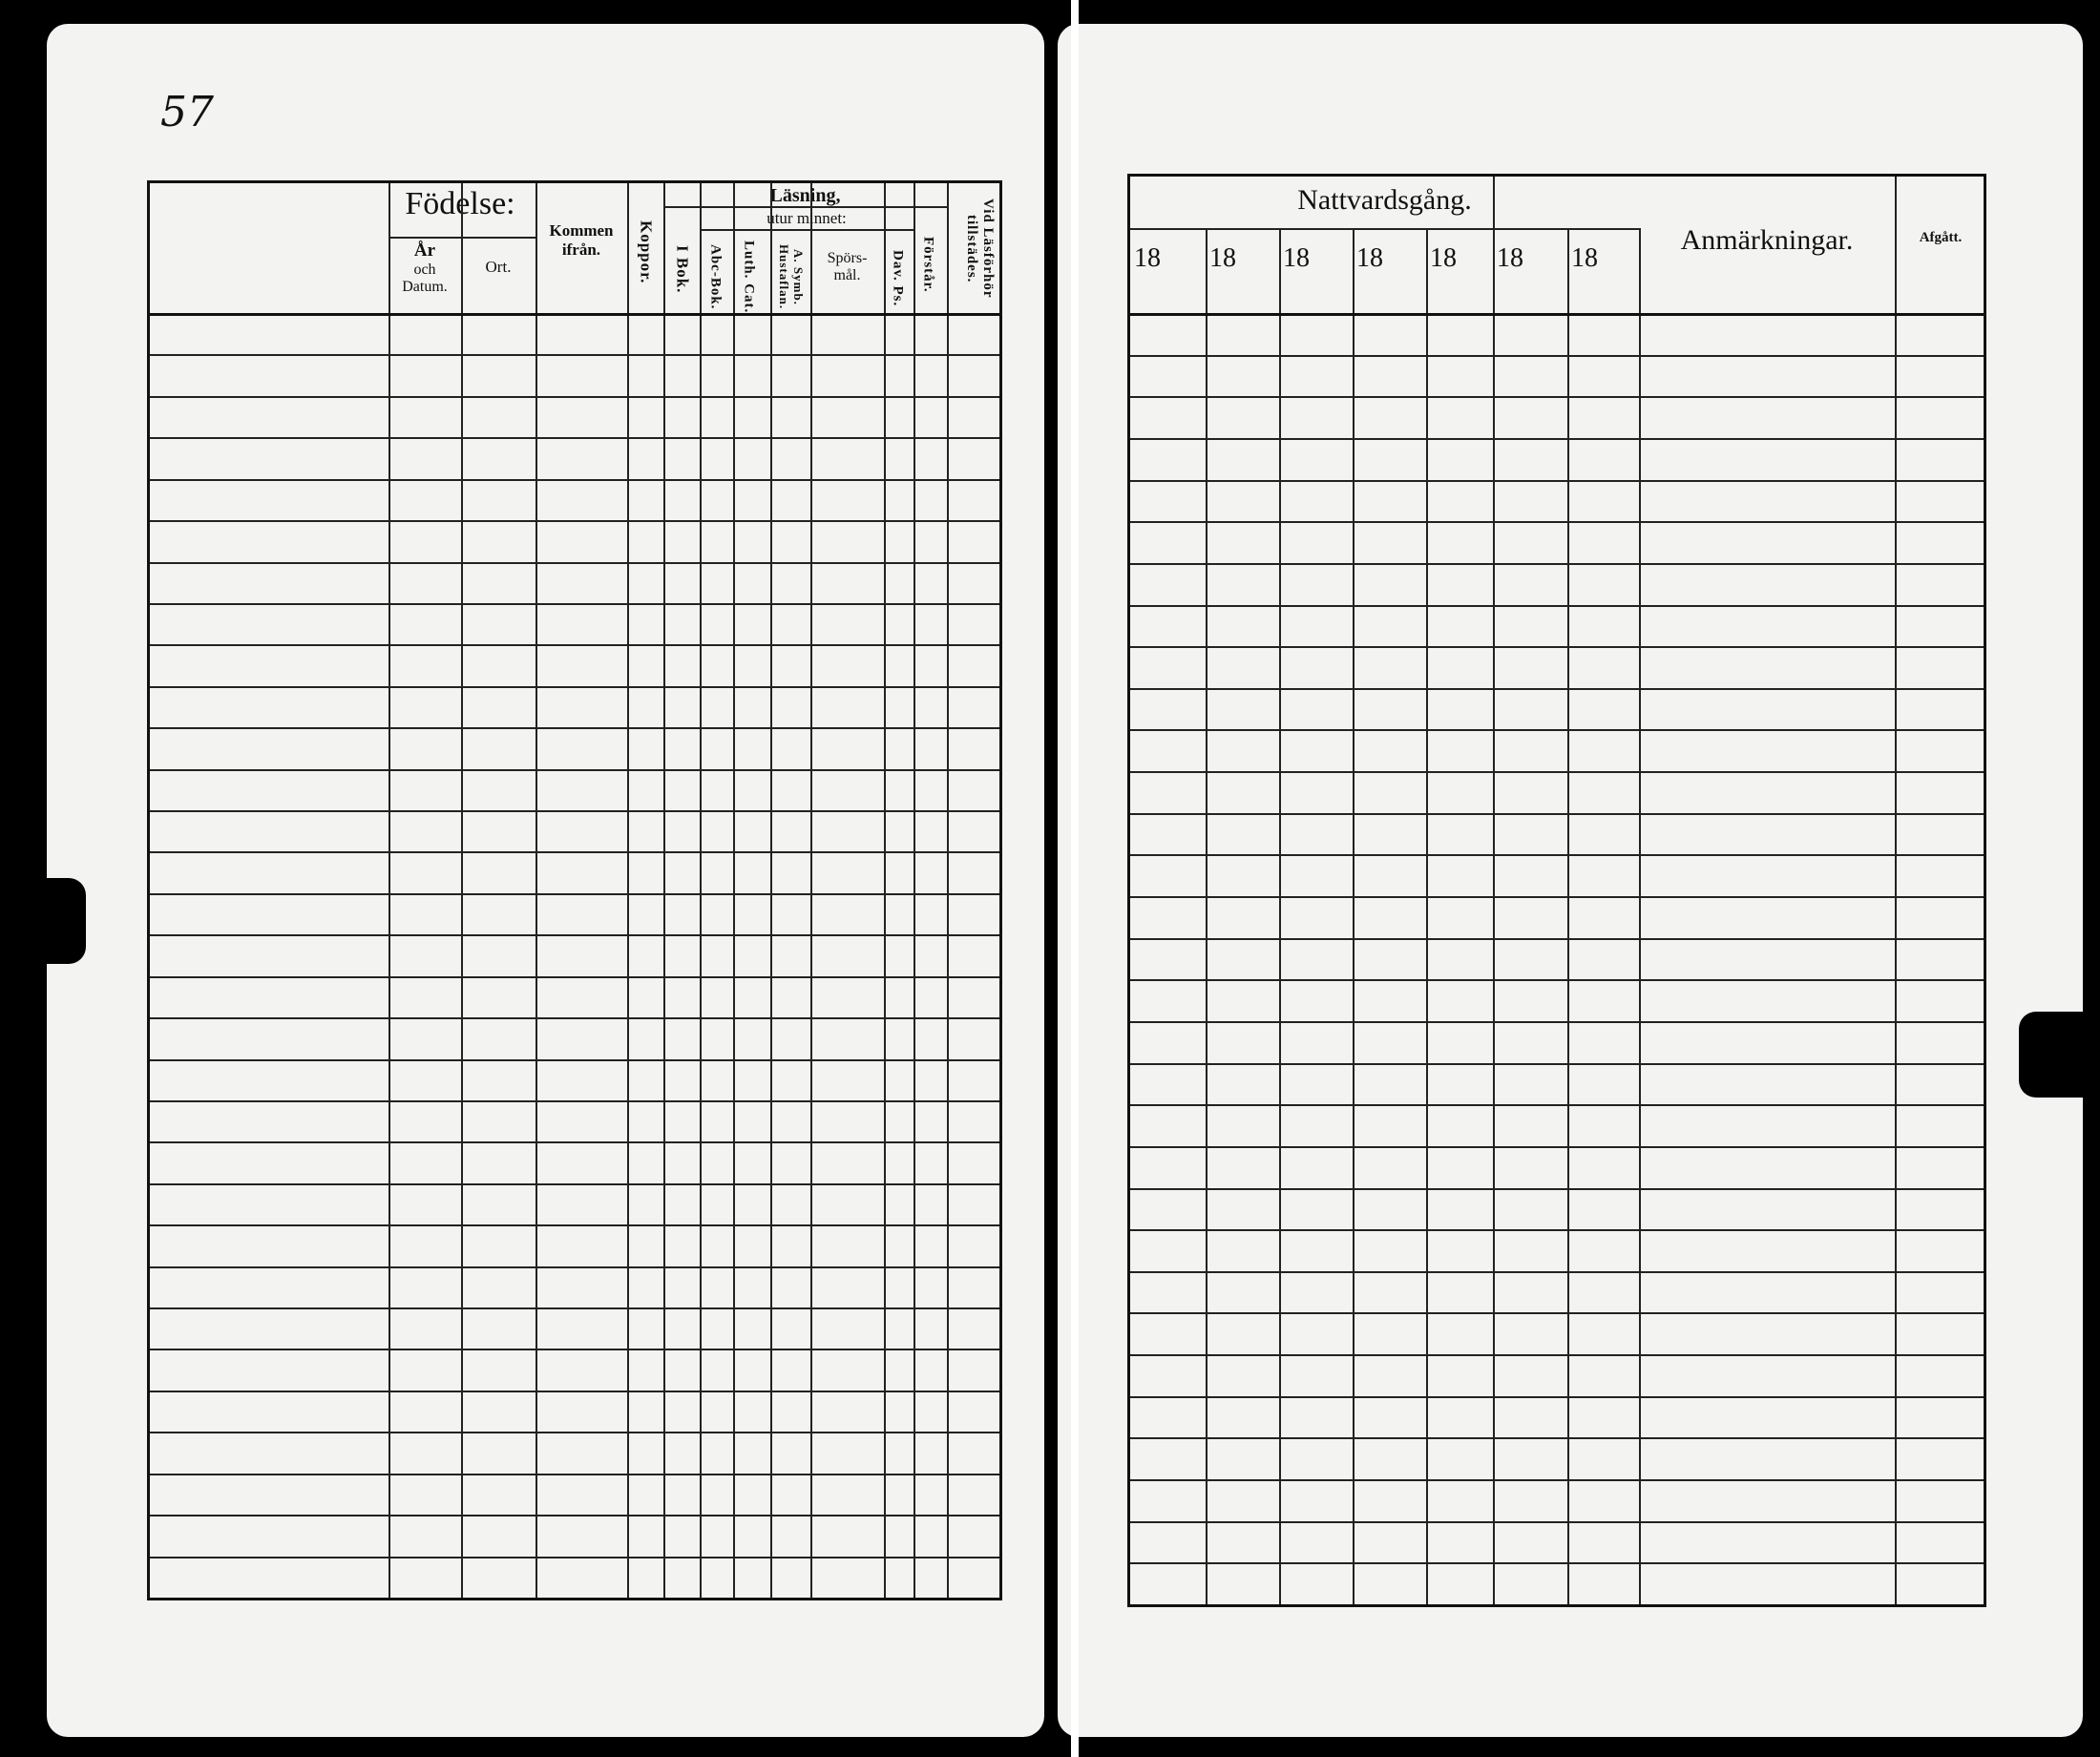  Describe the element at coordinates (1767, 240) in the screenshot. I see `header-anmarkningar: Anmärkningar.` at that location.